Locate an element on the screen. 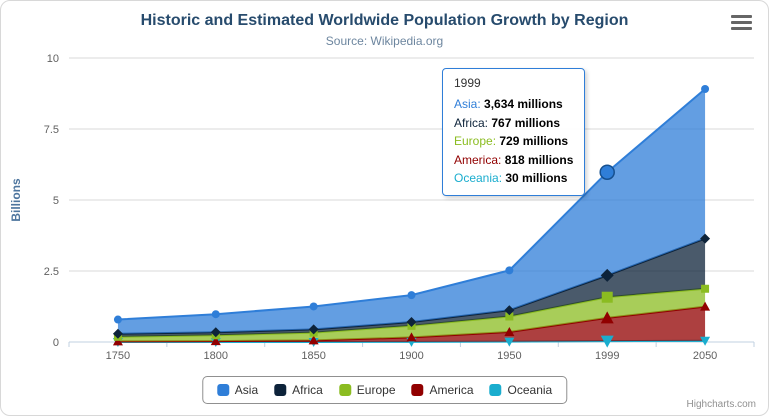 This screenshot has height=416, width=769. tooltip-row-europe: Europe: 729 millions is located at coordinates (513, 141).